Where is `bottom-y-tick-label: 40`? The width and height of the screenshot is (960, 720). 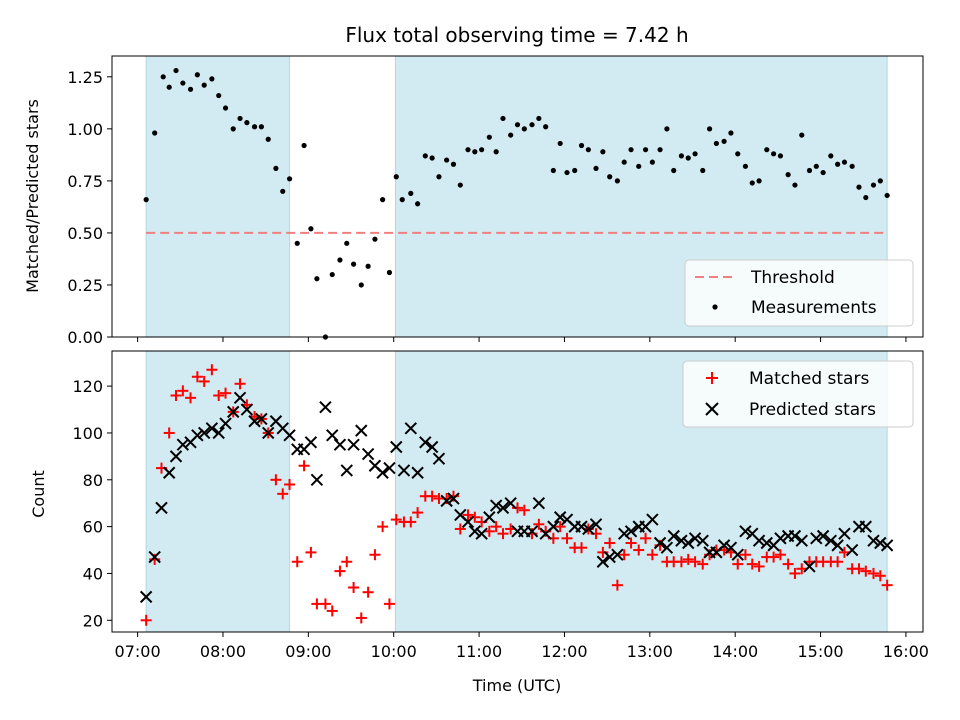 bottom-y-tick-label: 40 is located at coordinates (93, 573).